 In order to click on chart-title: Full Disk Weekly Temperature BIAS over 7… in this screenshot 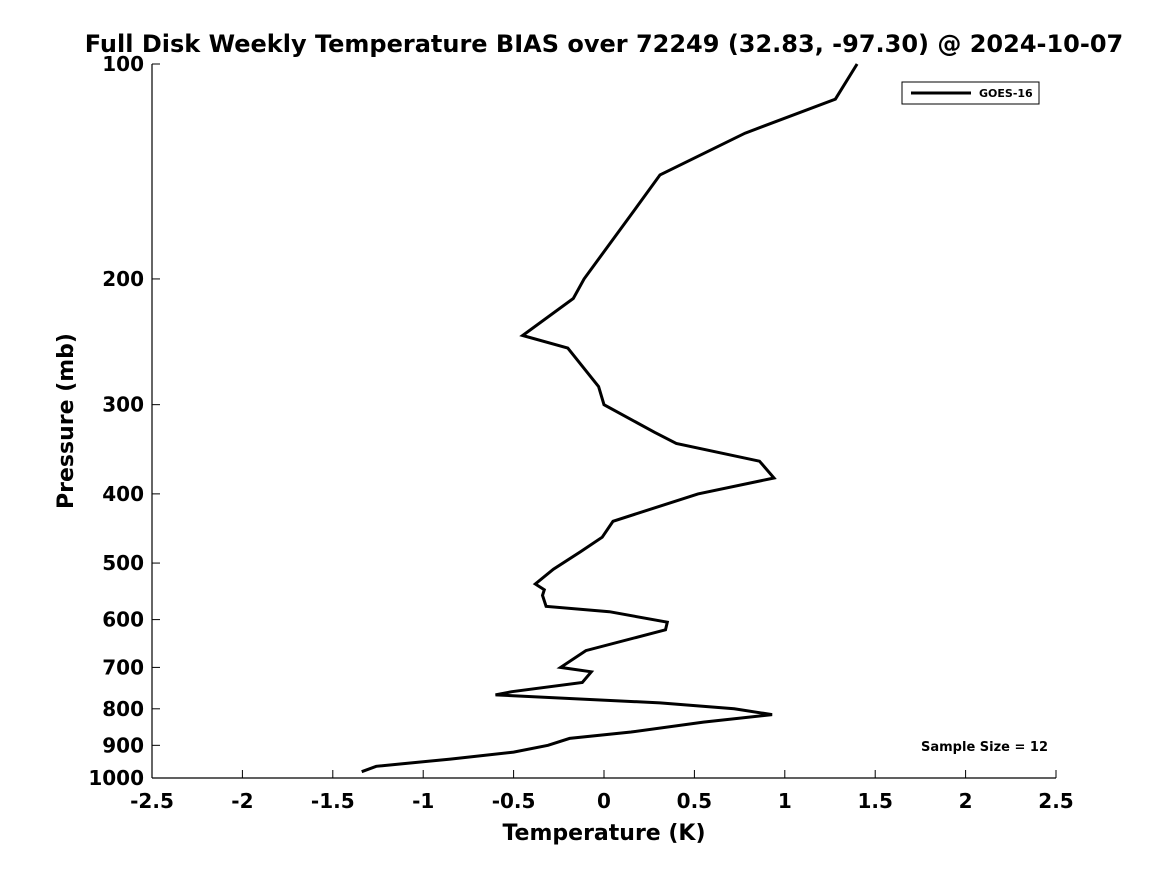, I will do `click(604, 44)`.